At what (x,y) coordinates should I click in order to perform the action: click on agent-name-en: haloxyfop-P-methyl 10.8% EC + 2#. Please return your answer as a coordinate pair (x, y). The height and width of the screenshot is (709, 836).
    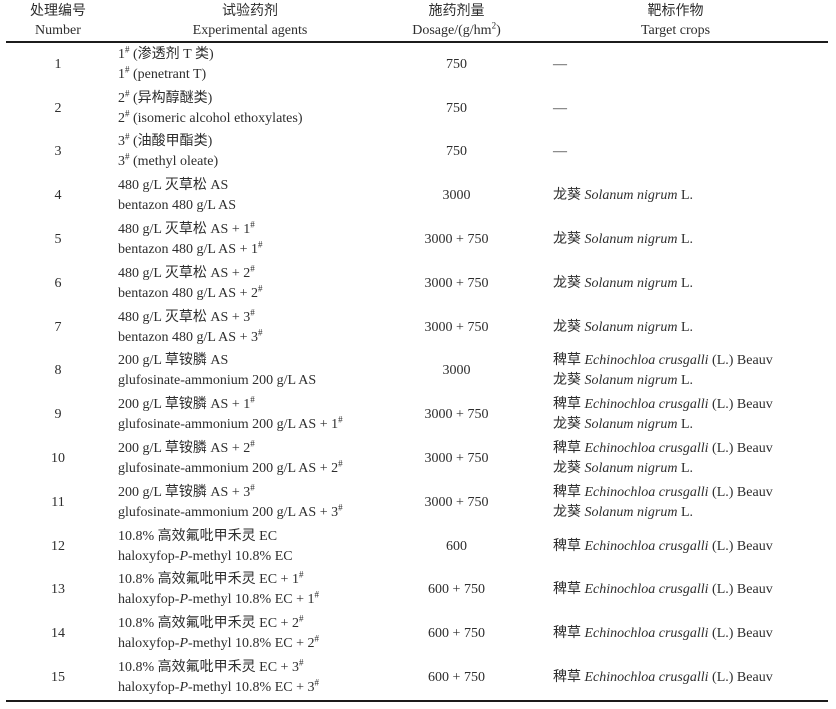
    Looking at the image, I should click on (218, 642).